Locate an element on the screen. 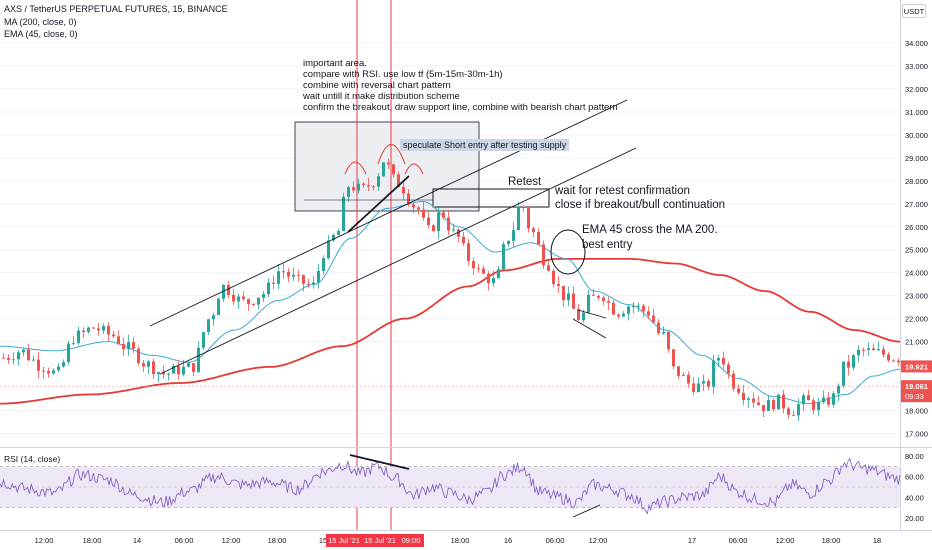 Image resolution: width=932 pixels, height=550 pixels. time-tick: 06:00 is located at coordinates (555, 540).